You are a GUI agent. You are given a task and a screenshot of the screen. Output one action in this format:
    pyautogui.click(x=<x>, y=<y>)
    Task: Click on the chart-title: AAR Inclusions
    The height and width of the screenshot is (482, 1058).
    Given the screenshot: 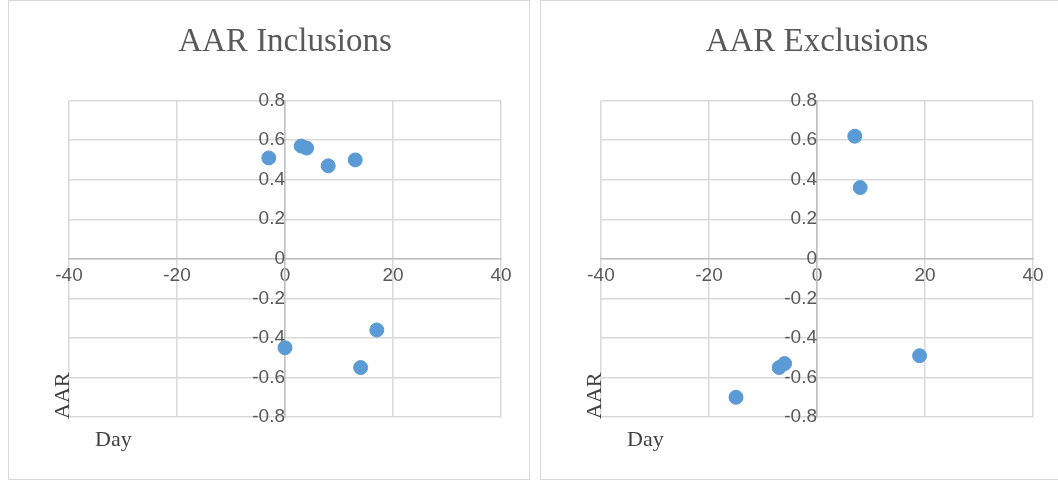 What is the action you would take?
    pyautogui.click(x=285, y=40)
    